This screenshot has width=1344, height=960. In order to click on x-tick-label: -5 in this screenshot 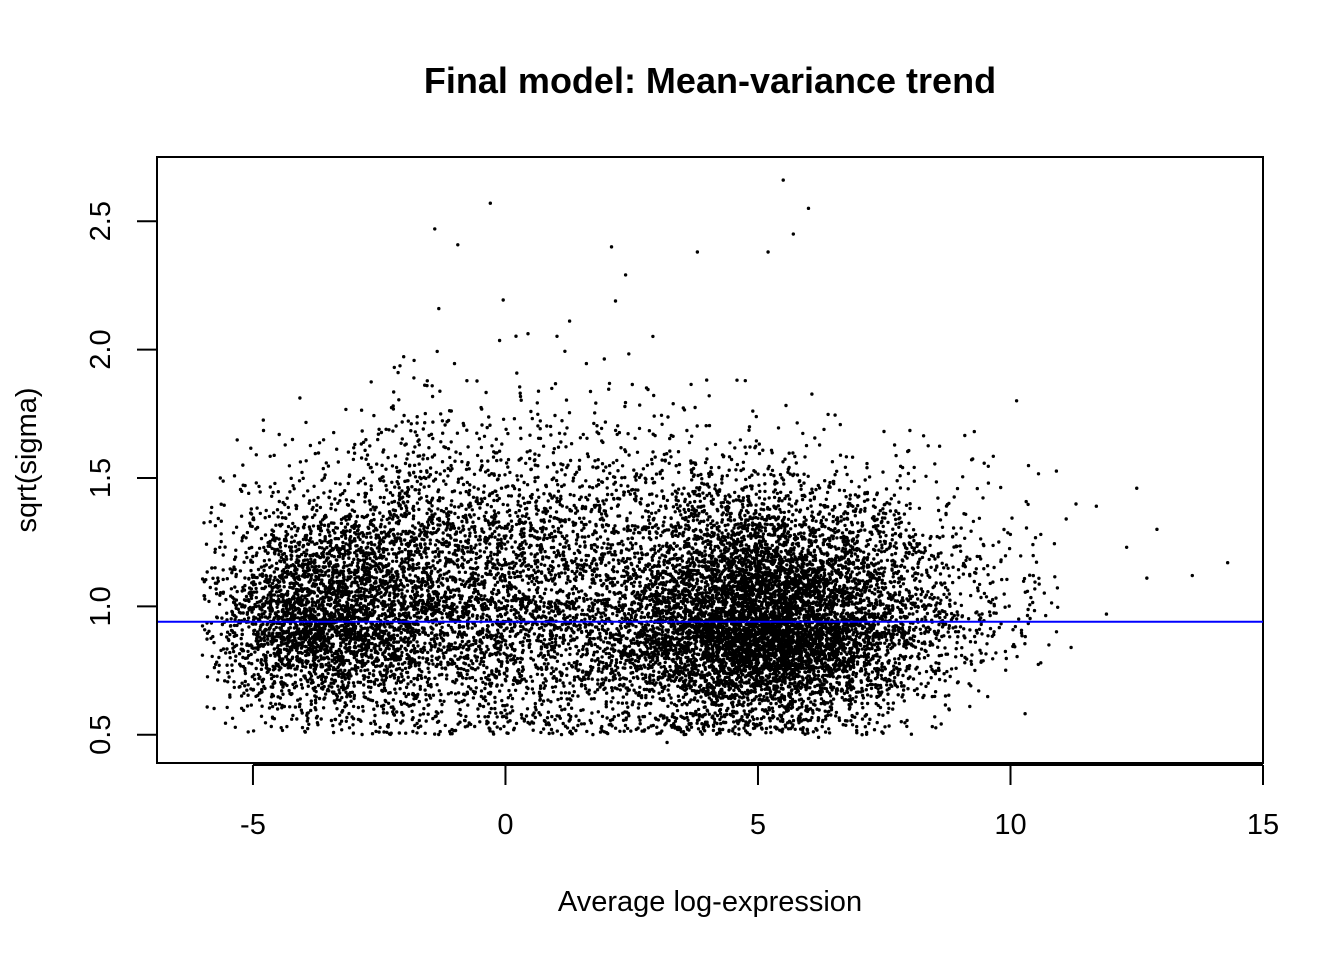, I will do `click(253, 825)`.